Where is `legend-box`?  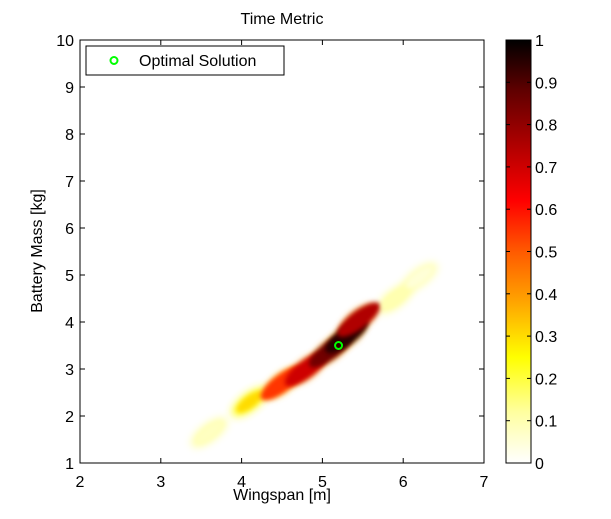 legend-box is located at coordinates (185, 60).